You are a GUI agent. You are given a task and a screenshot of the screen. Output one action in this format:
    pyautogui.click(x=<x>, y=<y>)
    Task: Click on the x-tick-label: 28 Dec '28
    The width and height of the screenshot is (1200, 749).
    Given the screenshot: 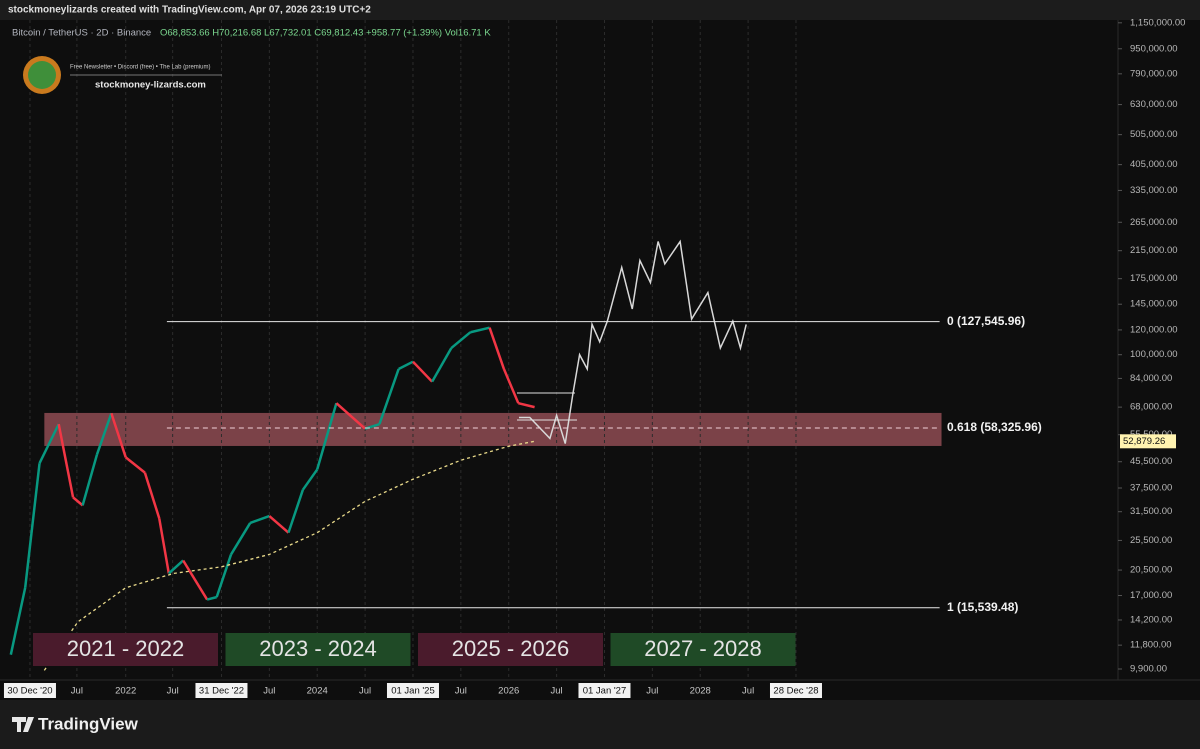 What is the action you would take?
    pyautogui.click(x=795, y=691)
    